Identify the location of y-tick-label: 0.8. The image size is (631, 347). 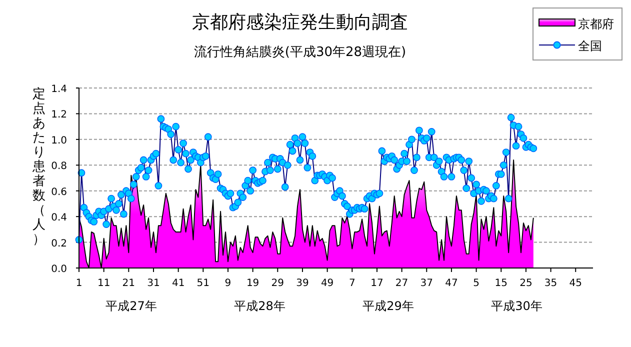
(59, 166).